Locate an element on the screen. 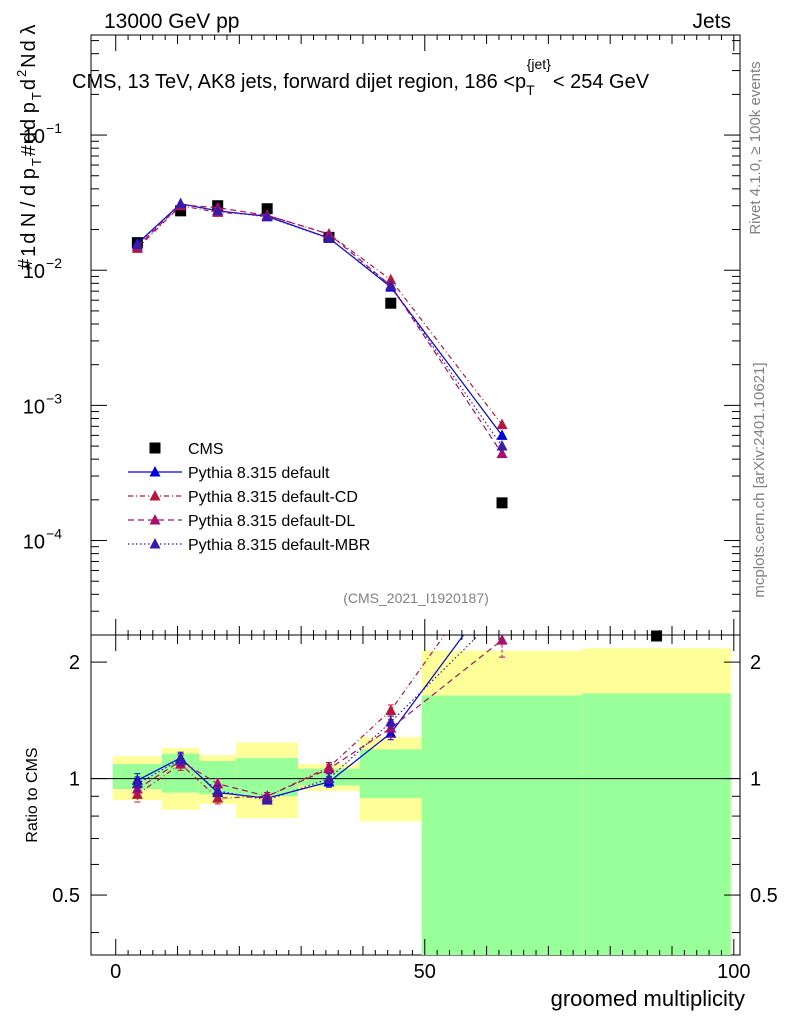  legend-label: Pythia 8.315 default-MBR is located at coordinates (279, 545).